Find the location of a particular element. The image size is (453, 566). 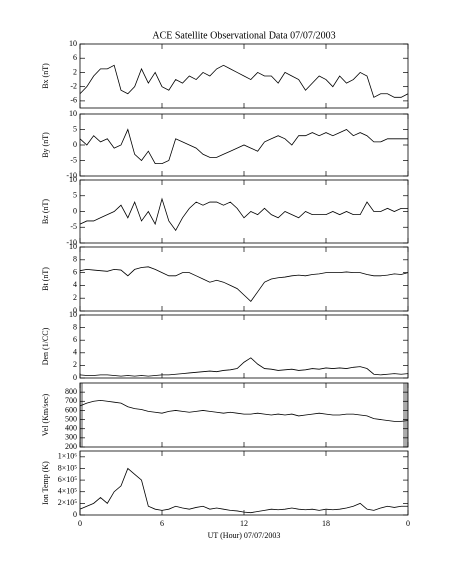

y-axis-label: Bt (nT) is located at coordinates (45, 279).